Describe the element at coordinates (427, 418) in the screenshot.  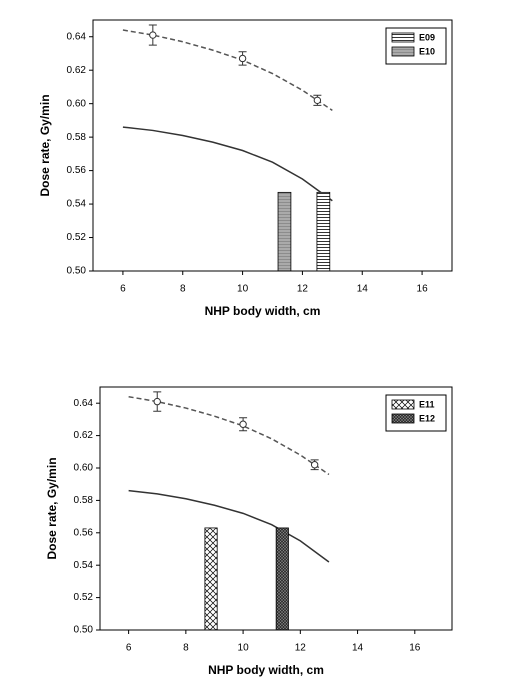
I see `legend-label: E12` at that location.